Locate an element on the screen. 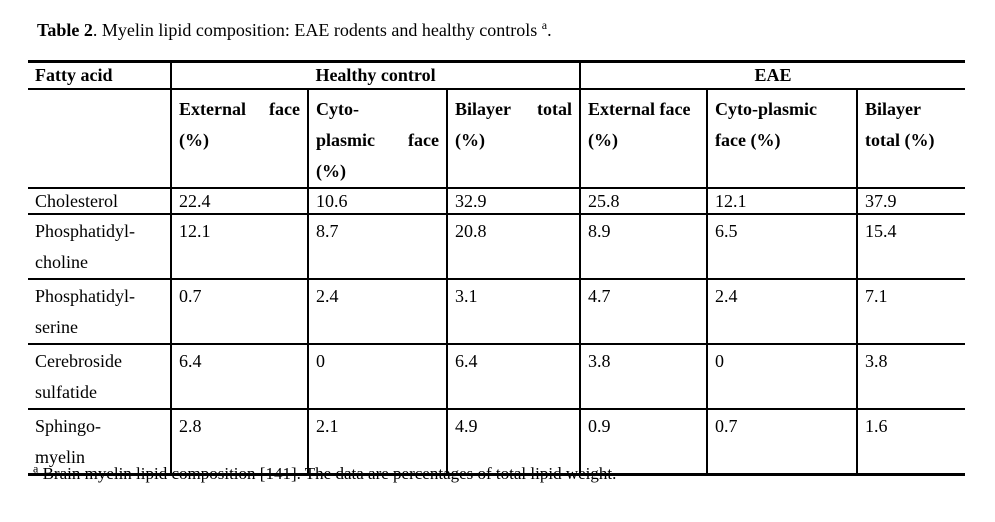 This screenshot has height=522, width=995. value-cell: 7.1 is located at coordinates (911, 311).